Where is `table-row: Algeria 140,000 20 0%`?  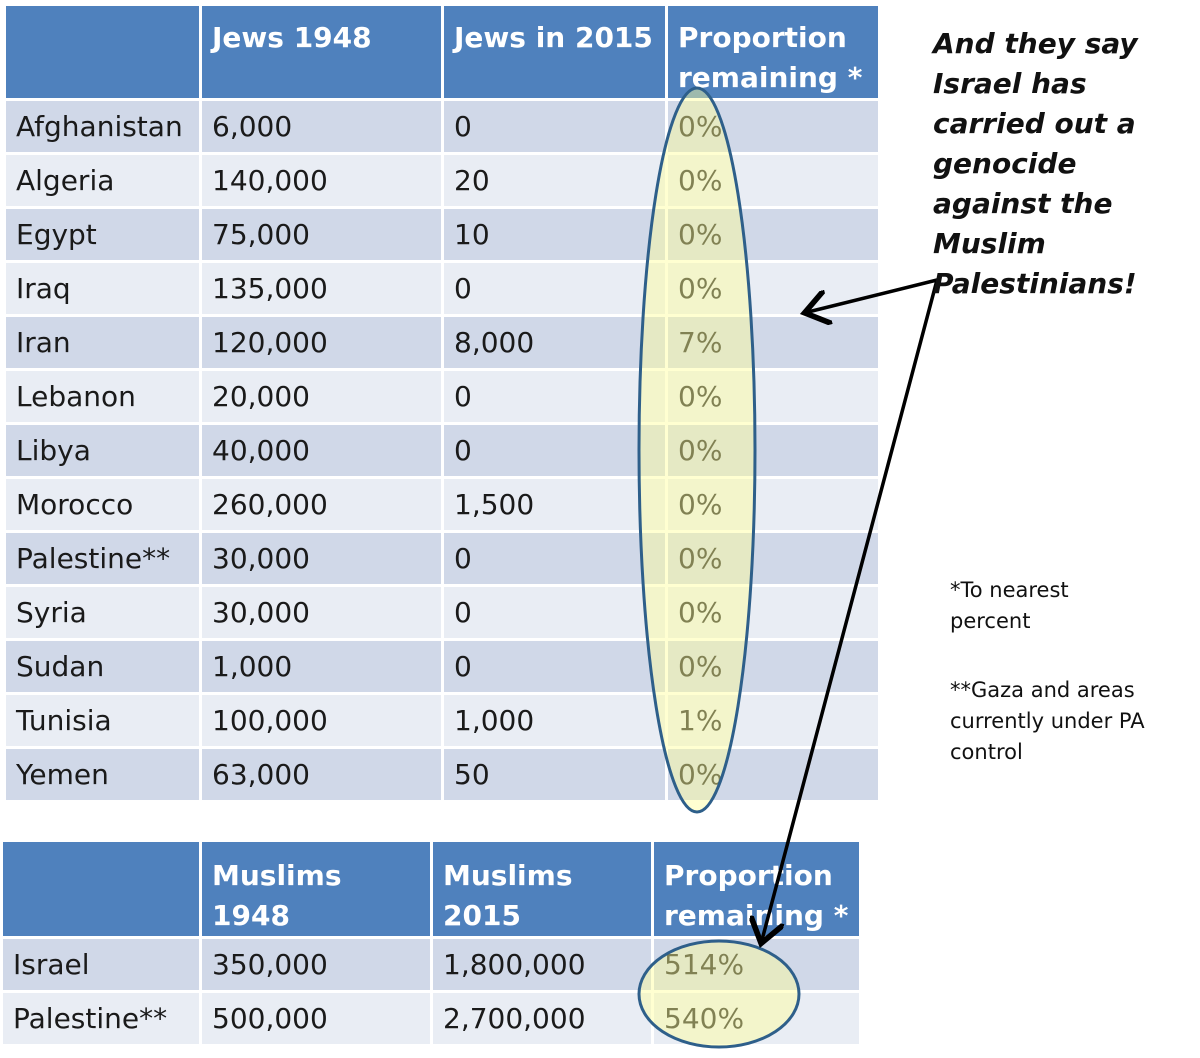
table-row: Algeria 140,000 20 0% is located at coordinates (442, 180).